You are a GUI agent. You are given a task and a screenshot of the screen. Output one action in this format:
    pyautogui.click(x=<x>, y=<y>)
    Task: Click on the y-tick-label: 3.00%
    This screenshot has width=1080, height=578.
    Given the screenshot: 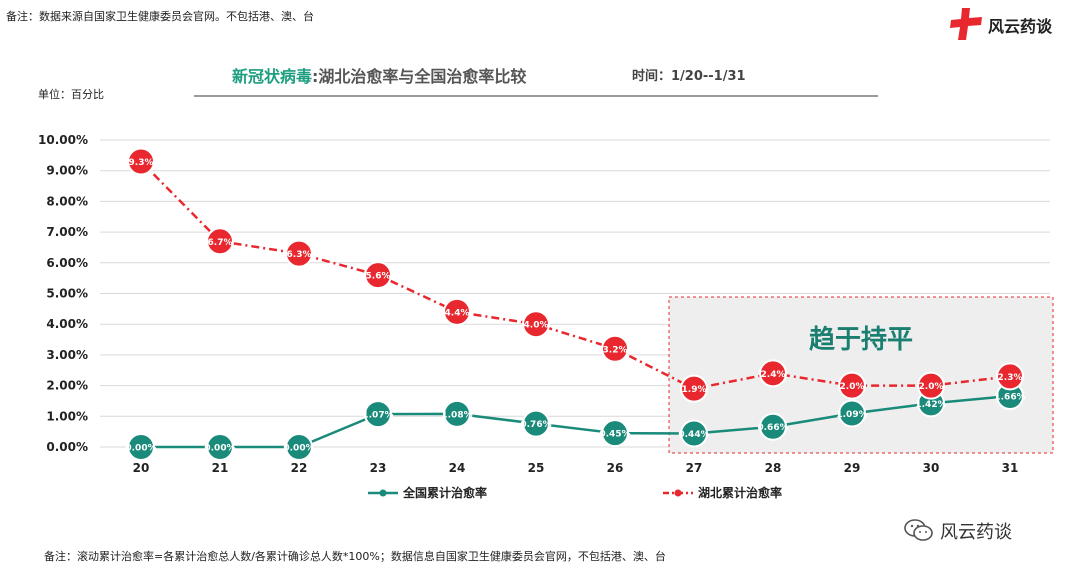 What is the action you would take?
    pyautogui.click(x=67, y=355)
    